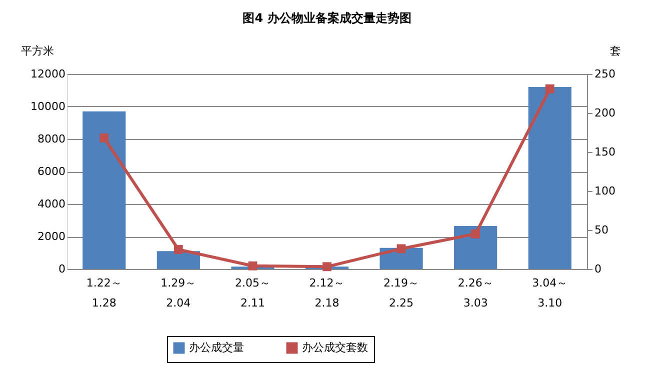 The width and height of the screenshot is (664, 390). Describe the element at coordinates (52, 139) in the screenshot. I see `y-tick-label: 8000` at that location.